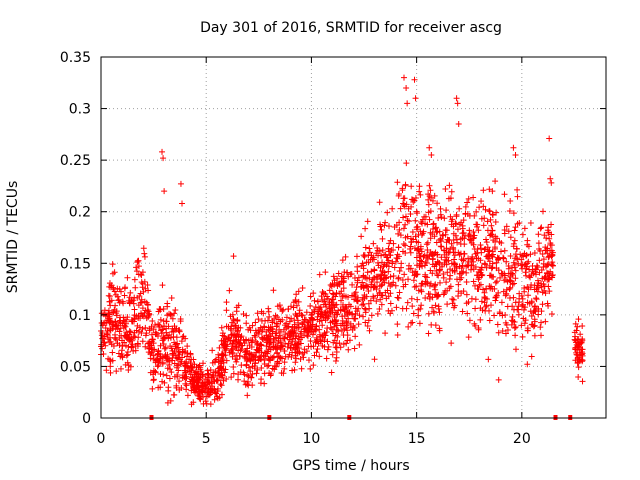  I want to click on y-tick-label: 0.35, so click(75, 58).